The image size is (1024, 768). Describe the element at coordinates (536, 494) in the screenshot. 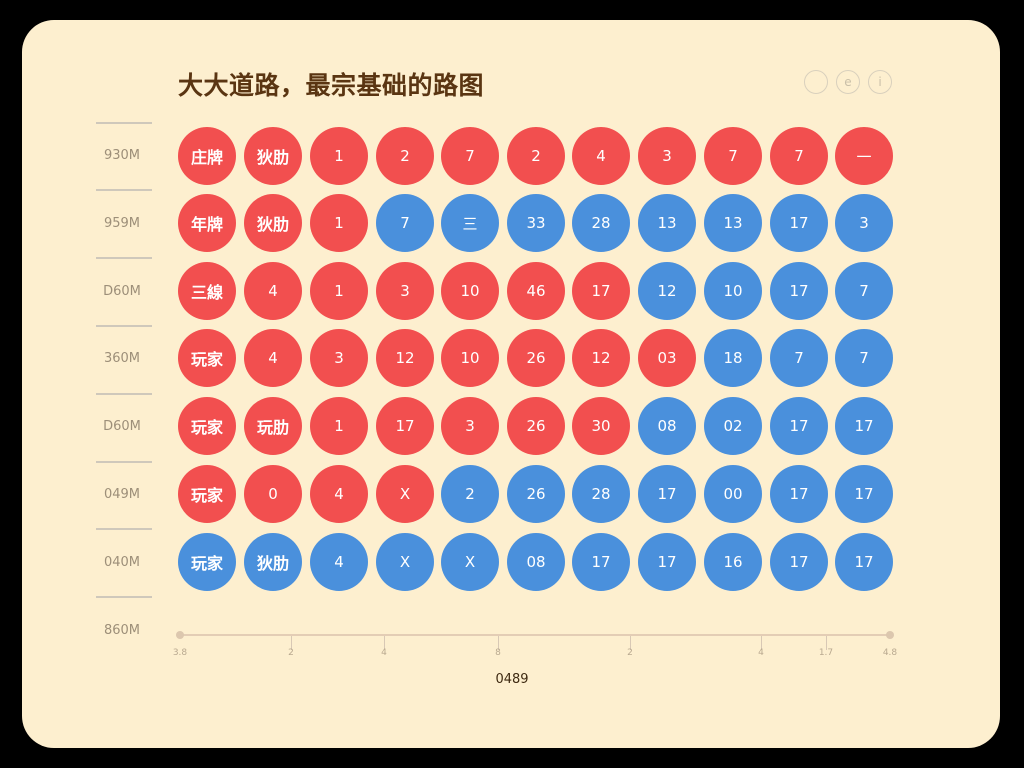

I see `player-circle: 26` at that location.